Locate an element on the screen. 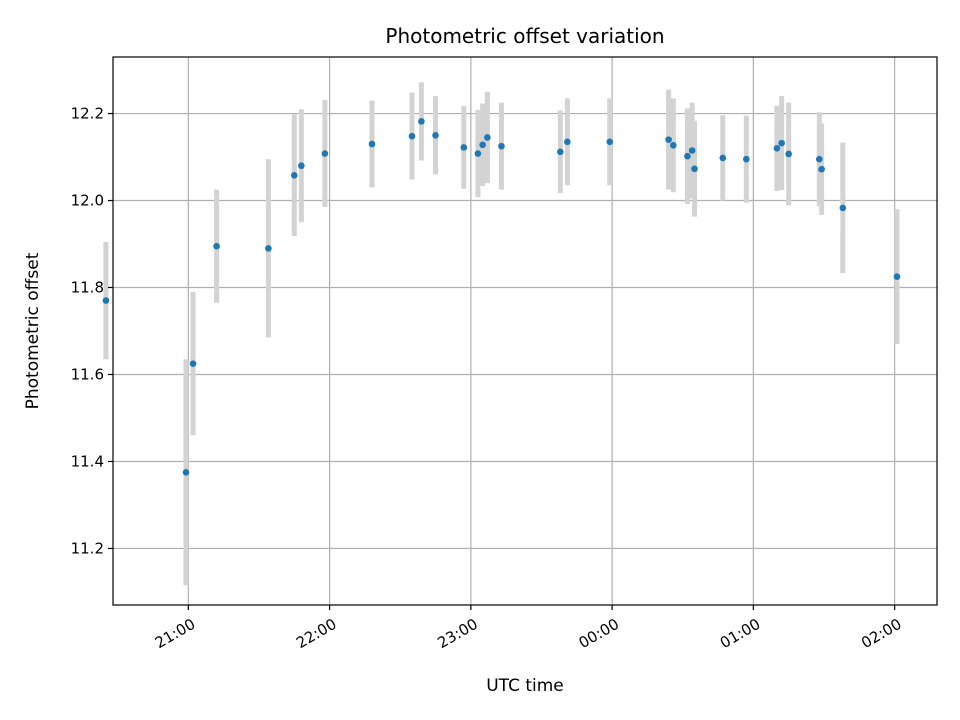  y-tick-label: 12.2 is located at coordinates (87, 114).